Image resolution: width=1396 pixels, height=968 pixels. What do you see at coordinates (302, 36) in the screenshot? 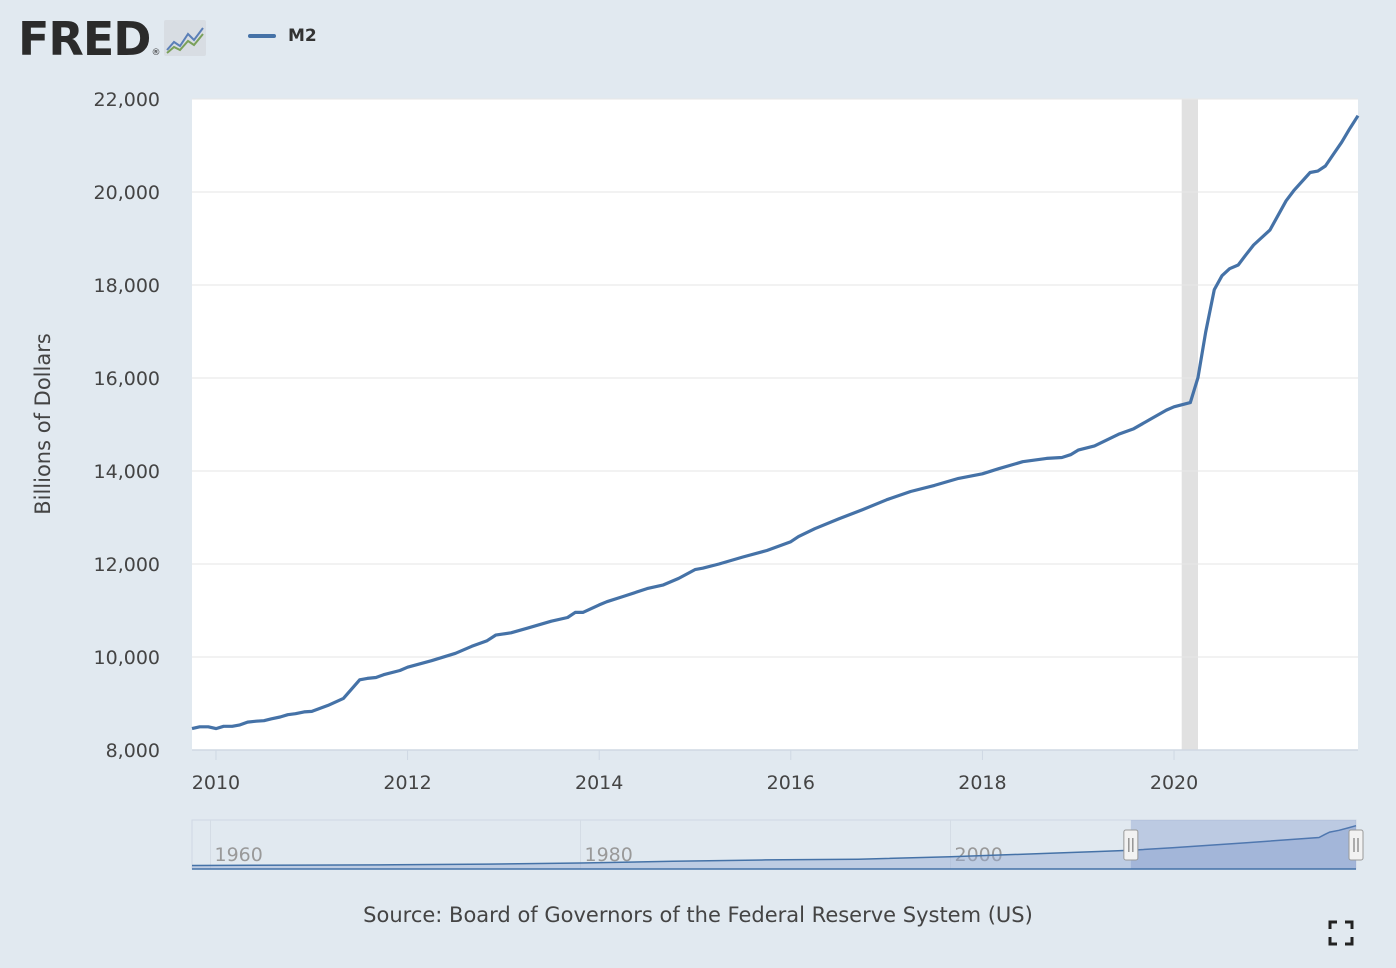
I see `legend-label-m2: M2` at bounding box center [302, 36].